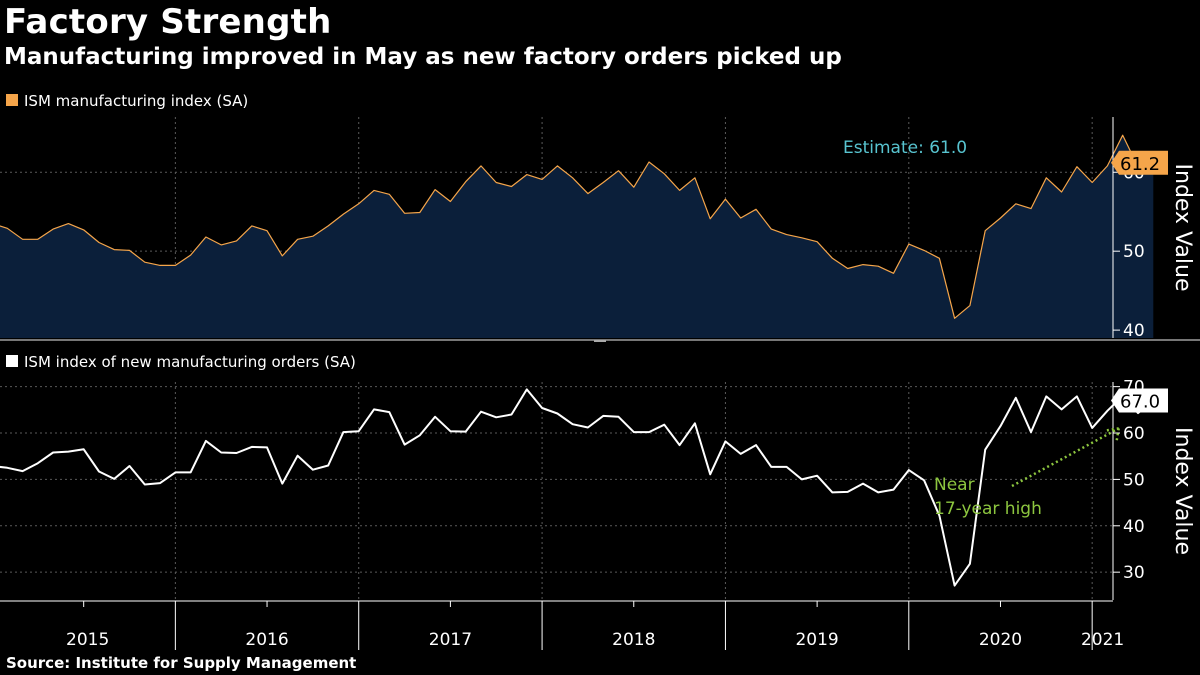 This screenshot has width=1200, height=675. I want to click on top-legend-label: ISM manufacturing index (SA), so click(136, 101).